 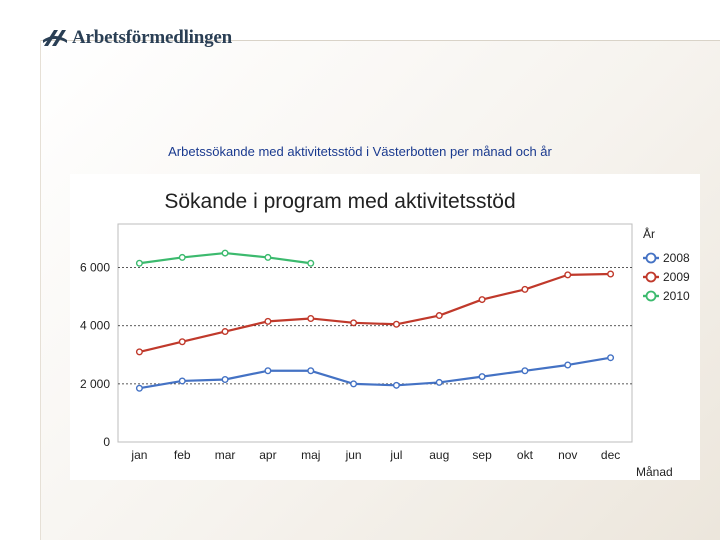 I want to click on y-tick-label: 6 000, so click(x=95, y=268).